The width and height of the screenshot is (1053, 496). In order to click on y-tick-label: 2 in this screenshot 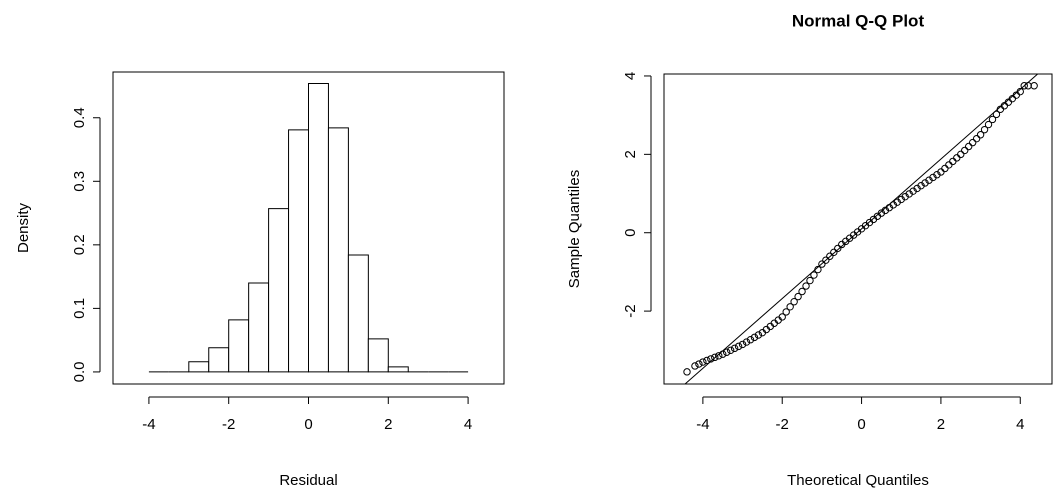, I will do `click(630, 154)`.